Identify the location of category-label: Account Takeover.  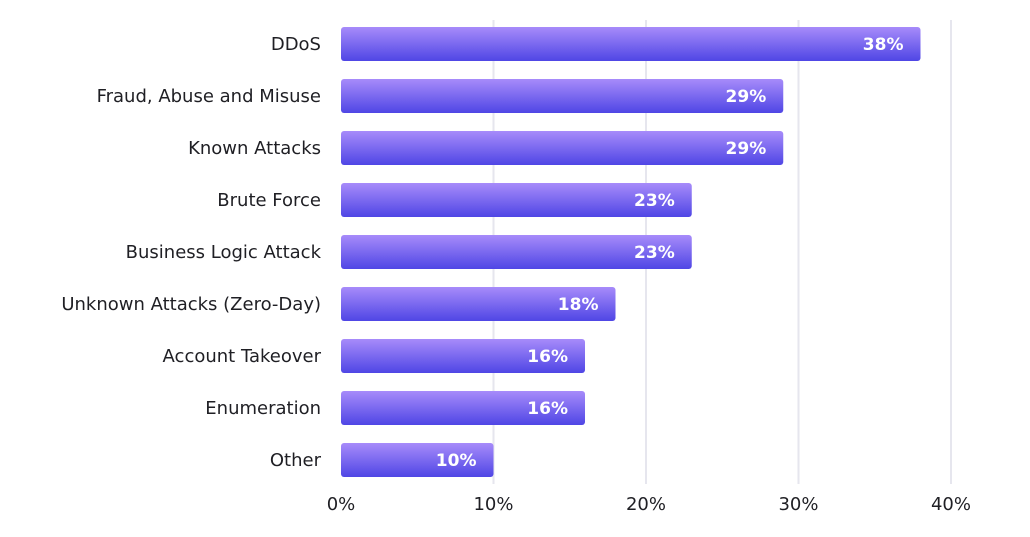
(242, 356).